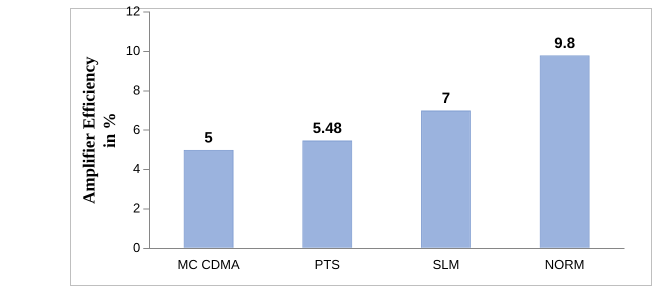  I want to click on data-label: 7, so click(446, 99).